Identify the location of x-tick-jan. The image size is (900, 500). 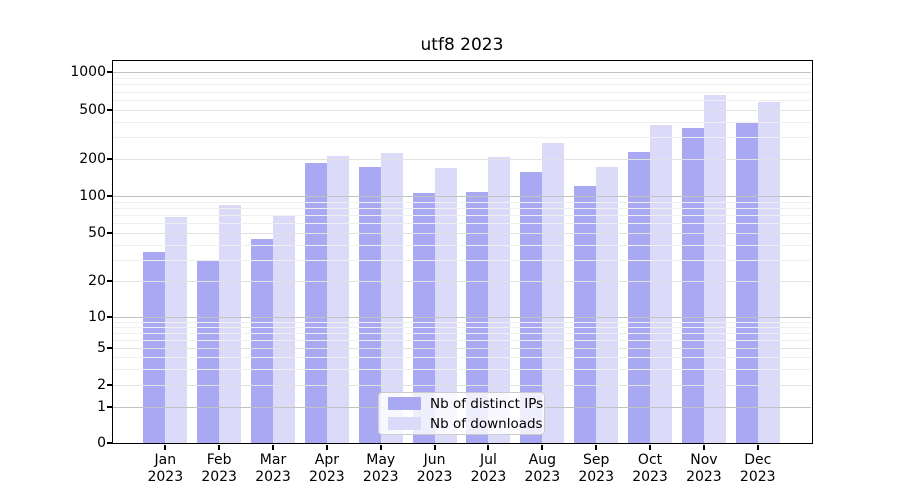
(165, 447).